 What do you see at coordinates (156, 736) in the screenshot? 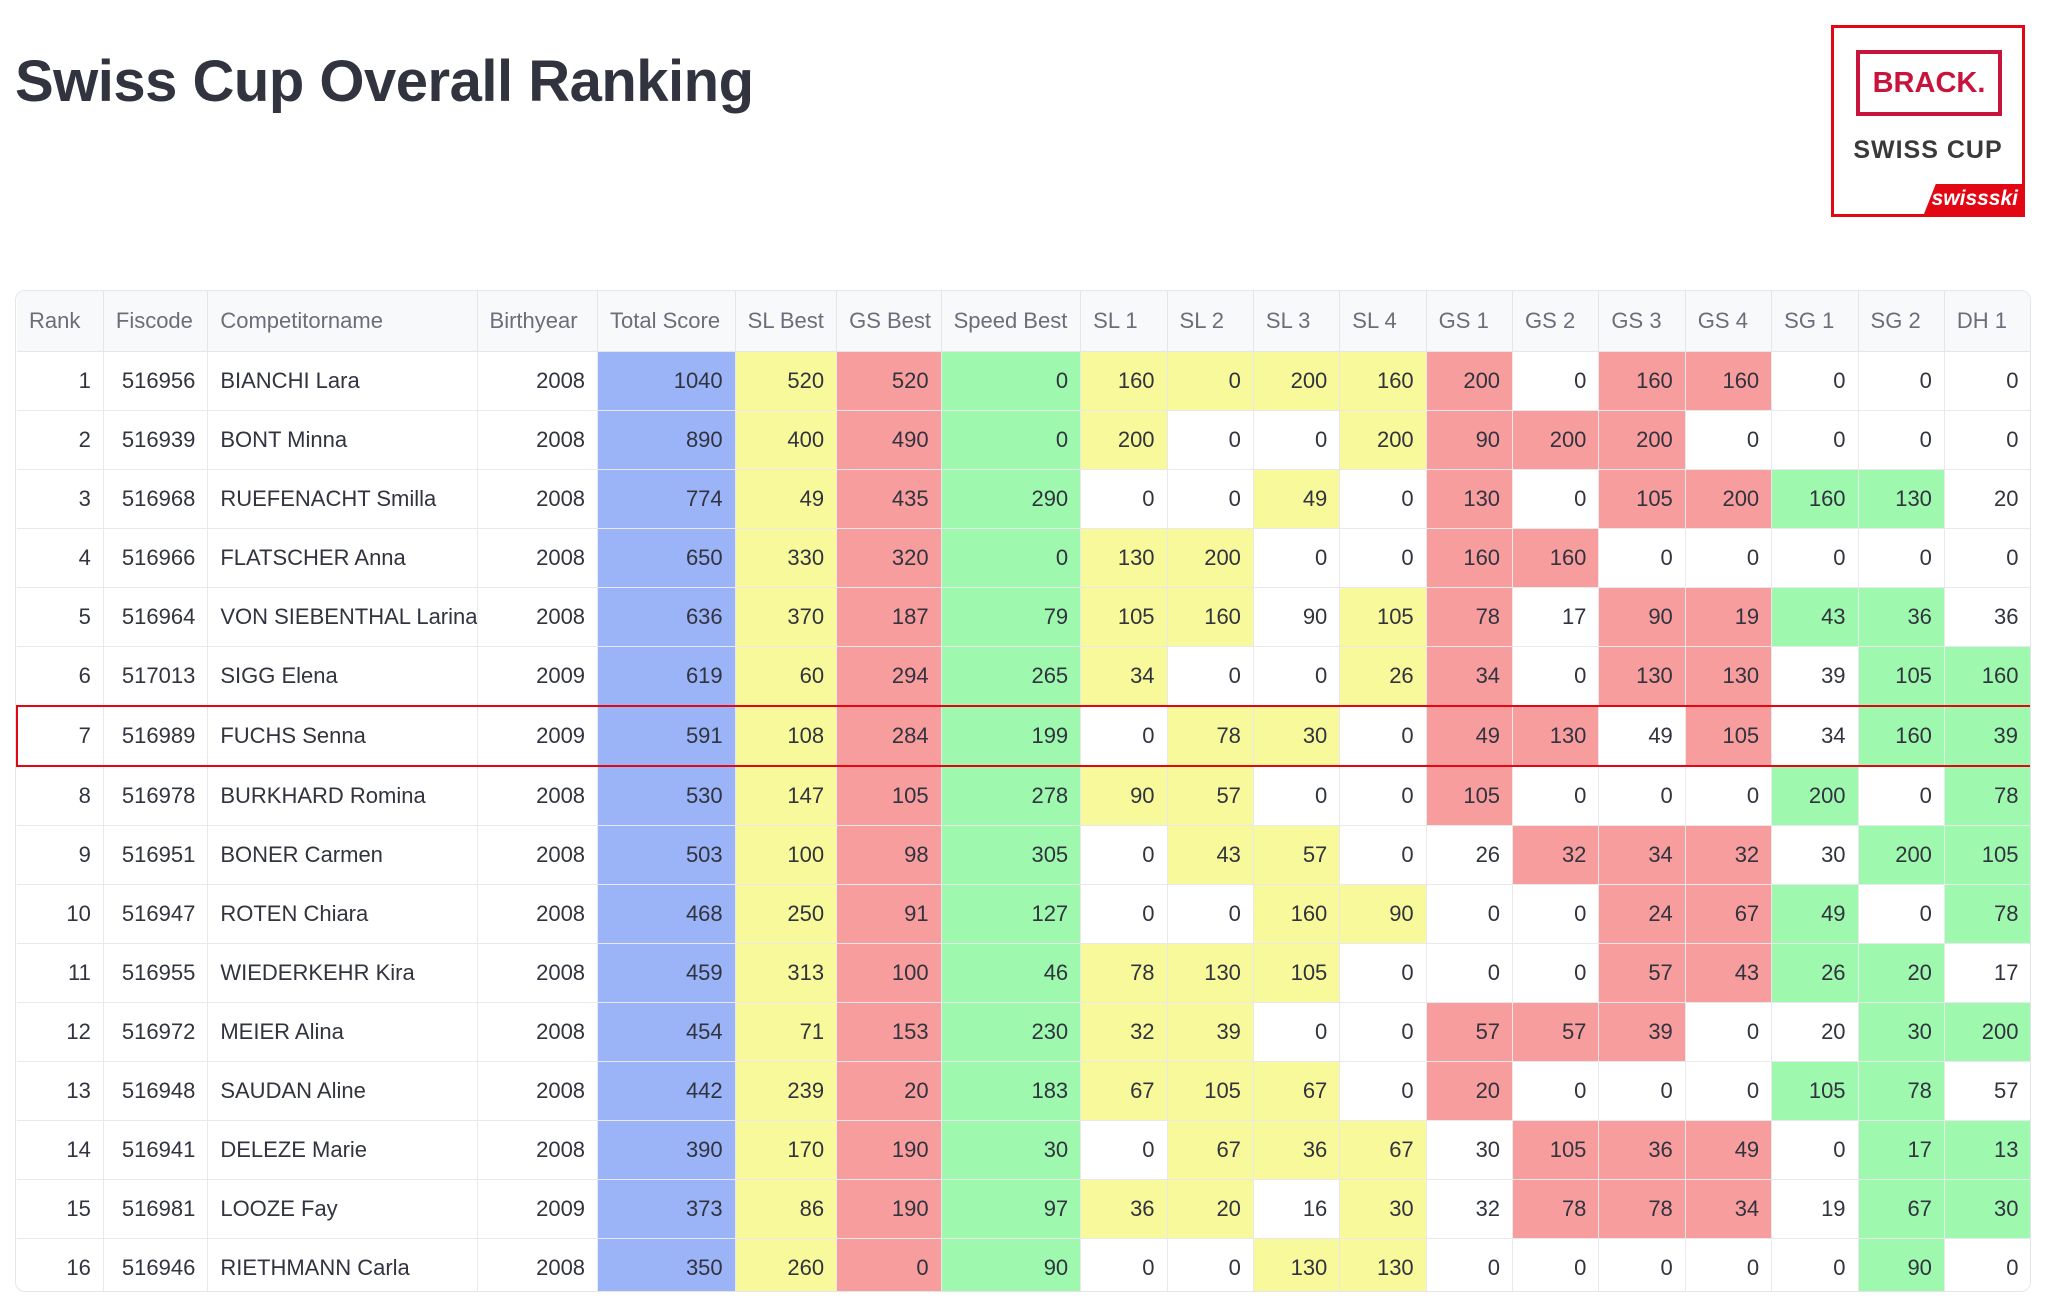
I see `cell-fiscode: 516989` at bounding box center [156, 736].